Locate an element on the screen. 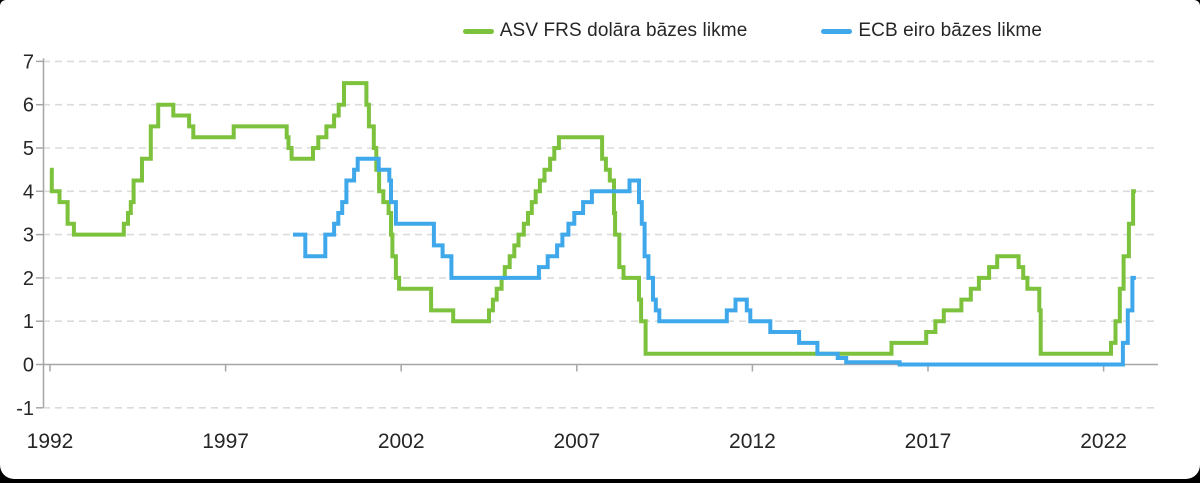 Image resolution: width=1200 pixels, height=483 pixels. y-tick-label: 0 is located at coordinates (28, 366).